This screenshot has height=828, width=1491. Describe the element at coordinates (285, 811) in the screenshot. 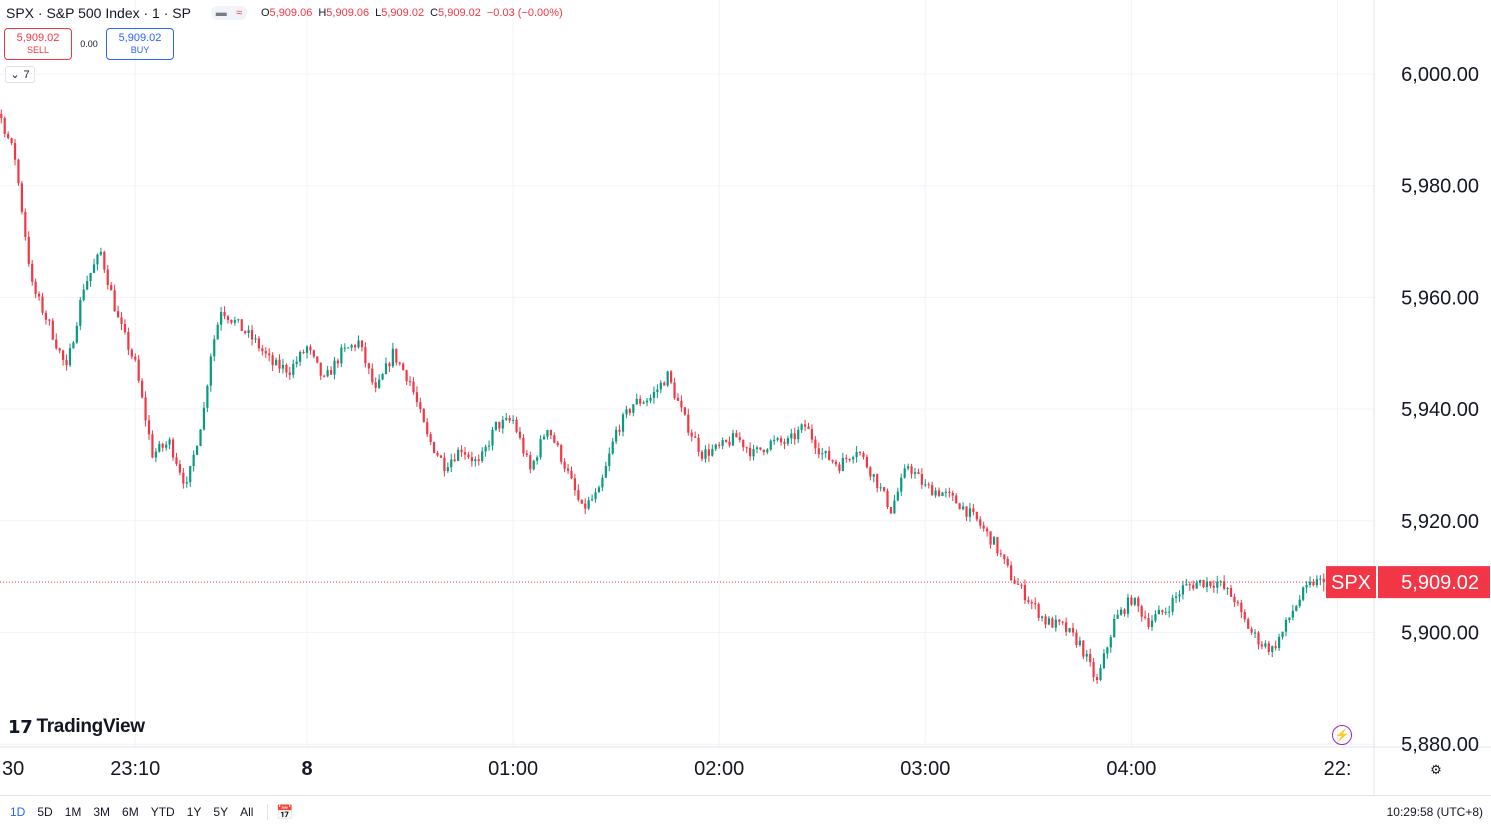

I see `calendar-goto-icon: 📅` at that location.